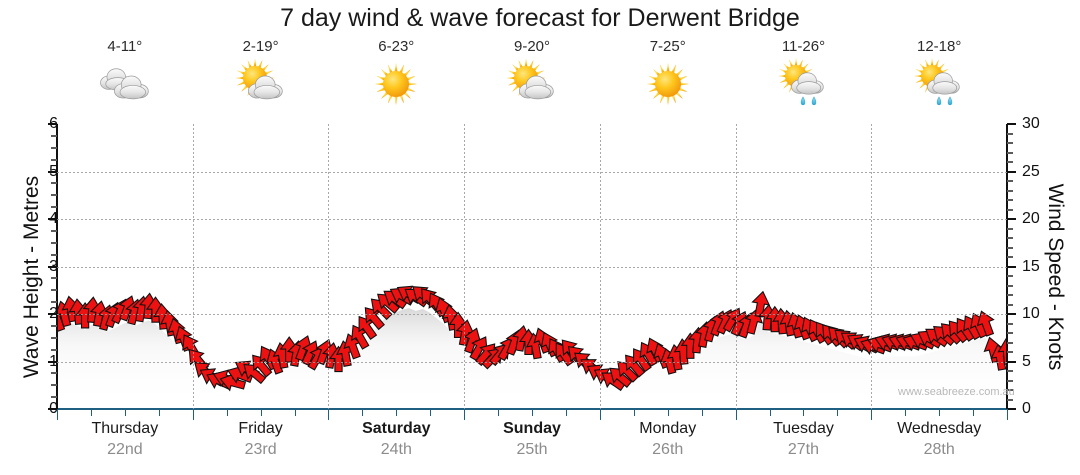  I want to click on day-header-sunday: 9-20°, so click(532, 78).